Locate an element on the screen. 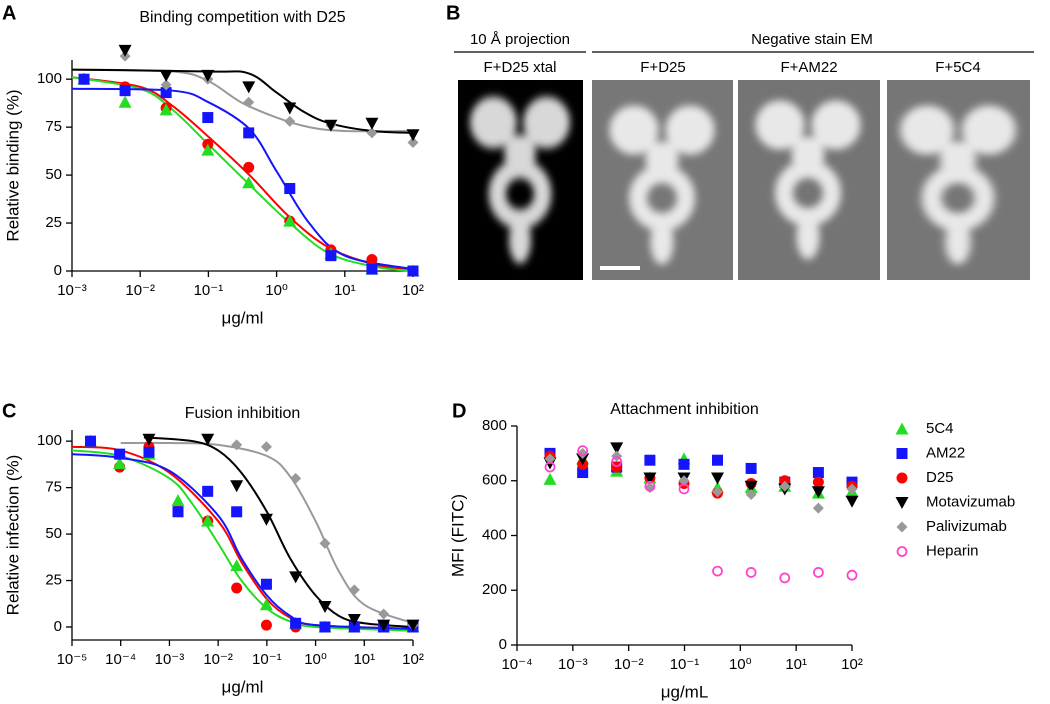 The image size is (1050, 704). image-label: F+AM22 is located at coordinates (808, 67).